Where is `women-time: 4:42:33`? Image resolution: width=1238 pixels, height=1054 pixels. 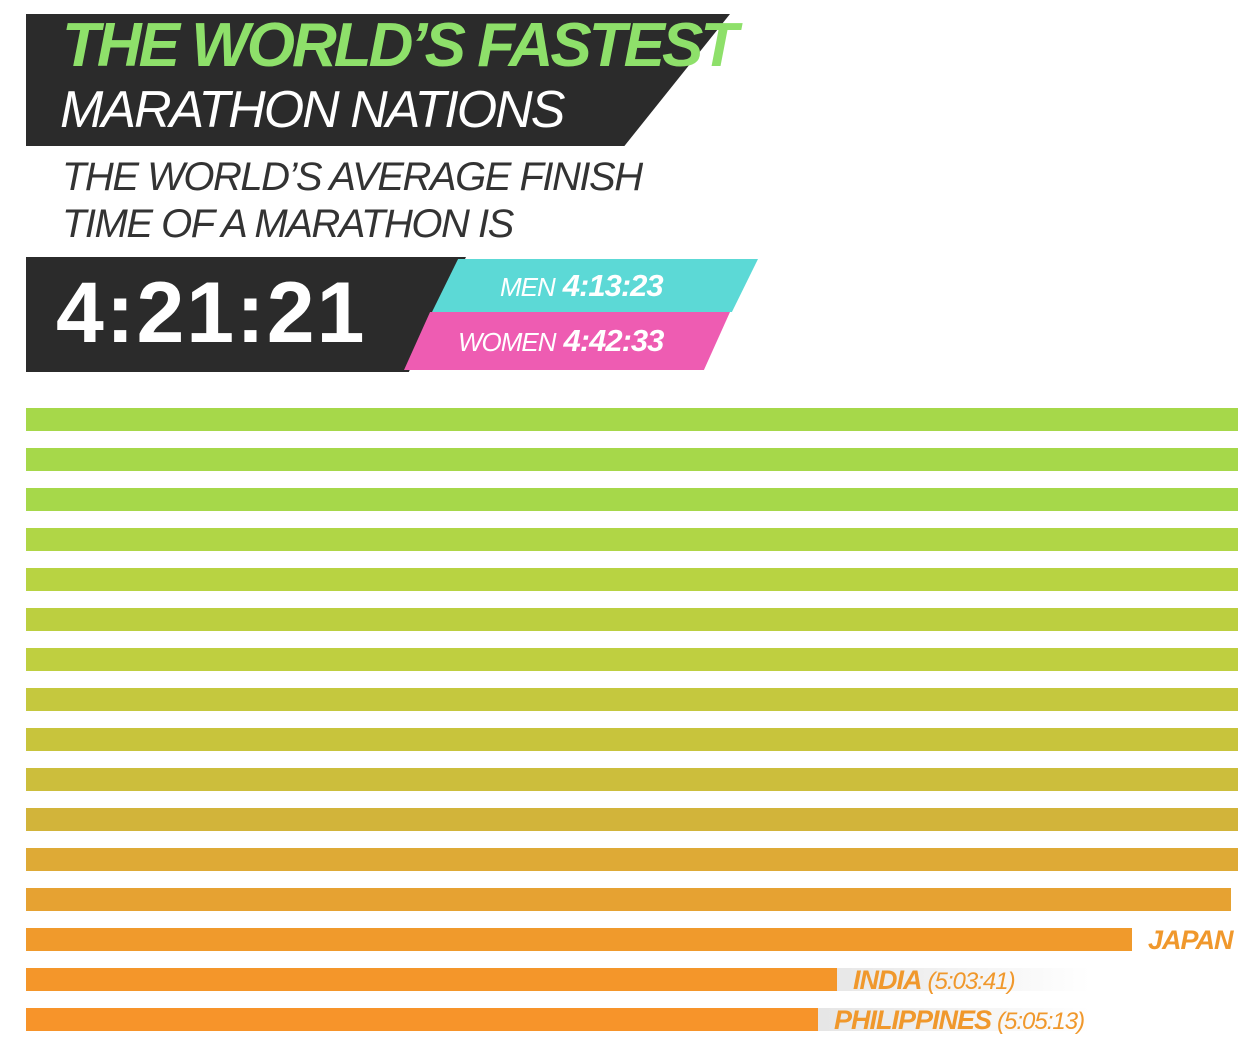
women-time: 4:42:33 is located at coordinates (614, 340).